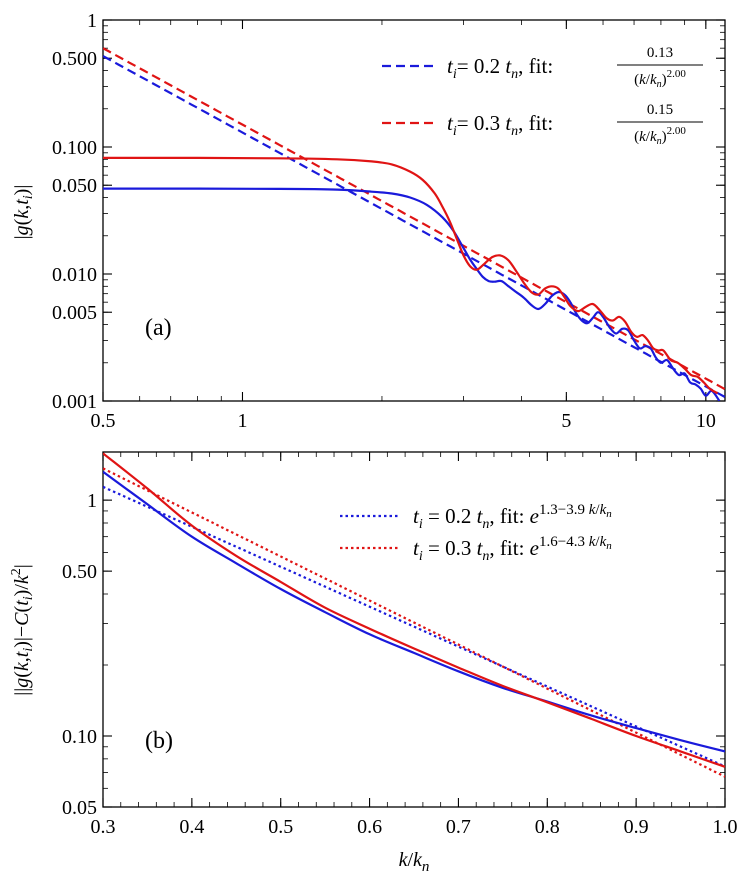  Describe the element at coordinates (566, 421) in the screenshot. I see `a-x-tick-label-2: 5` at that location.